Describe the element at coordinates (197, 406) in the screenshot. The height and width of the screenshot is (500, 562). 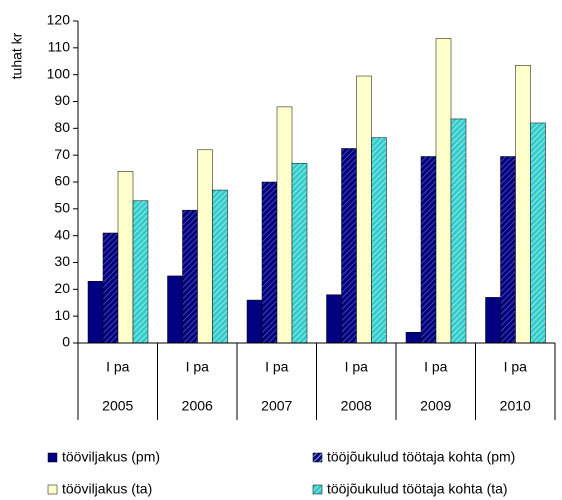
I see `x-tick-label: 2006` at that location.